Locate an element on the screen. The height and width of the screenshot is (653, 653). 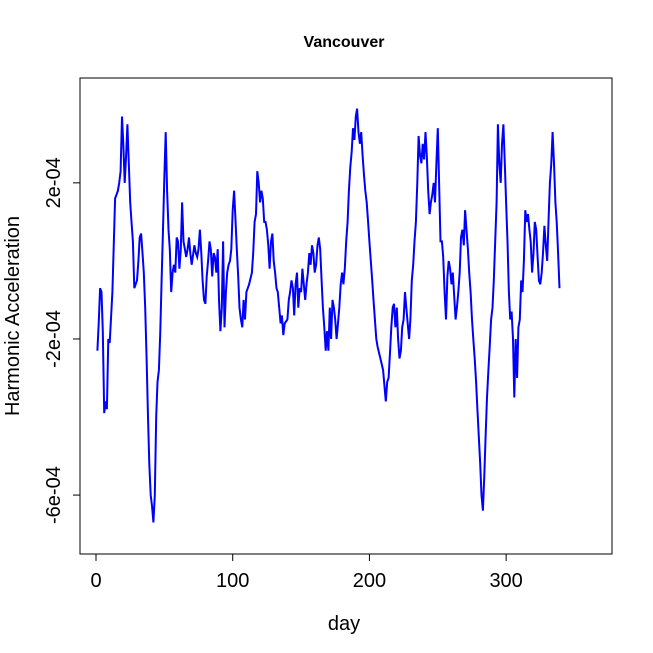
x-tick-label: 300 is located at coordinates (505, 581).